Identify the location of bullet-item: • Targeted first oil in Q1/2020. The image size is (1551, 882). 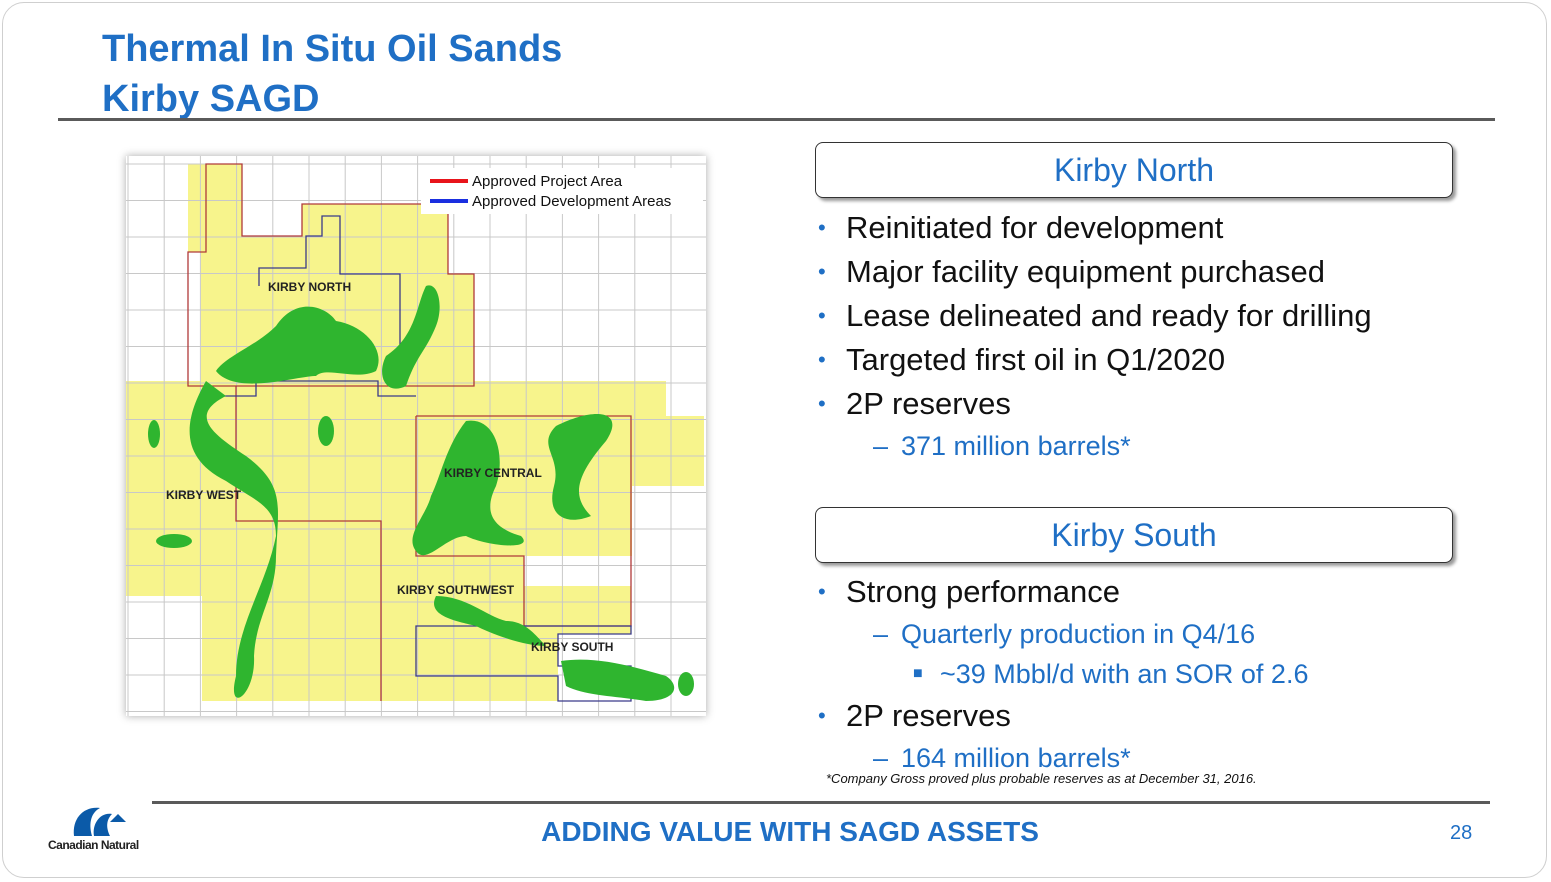
(1155, 360).